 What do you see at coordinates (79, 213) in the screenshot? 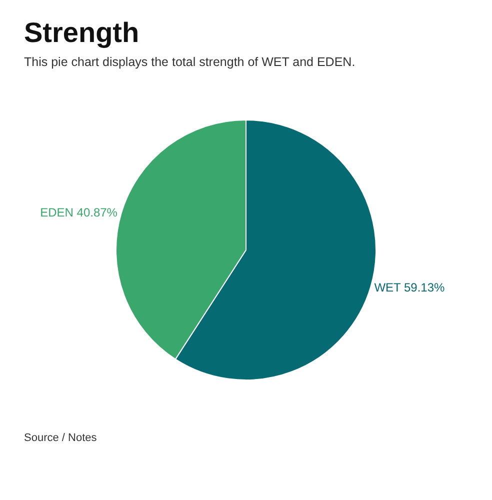
I see `slice-label: EDEN 40.87%` at bounding box center [79, 213].